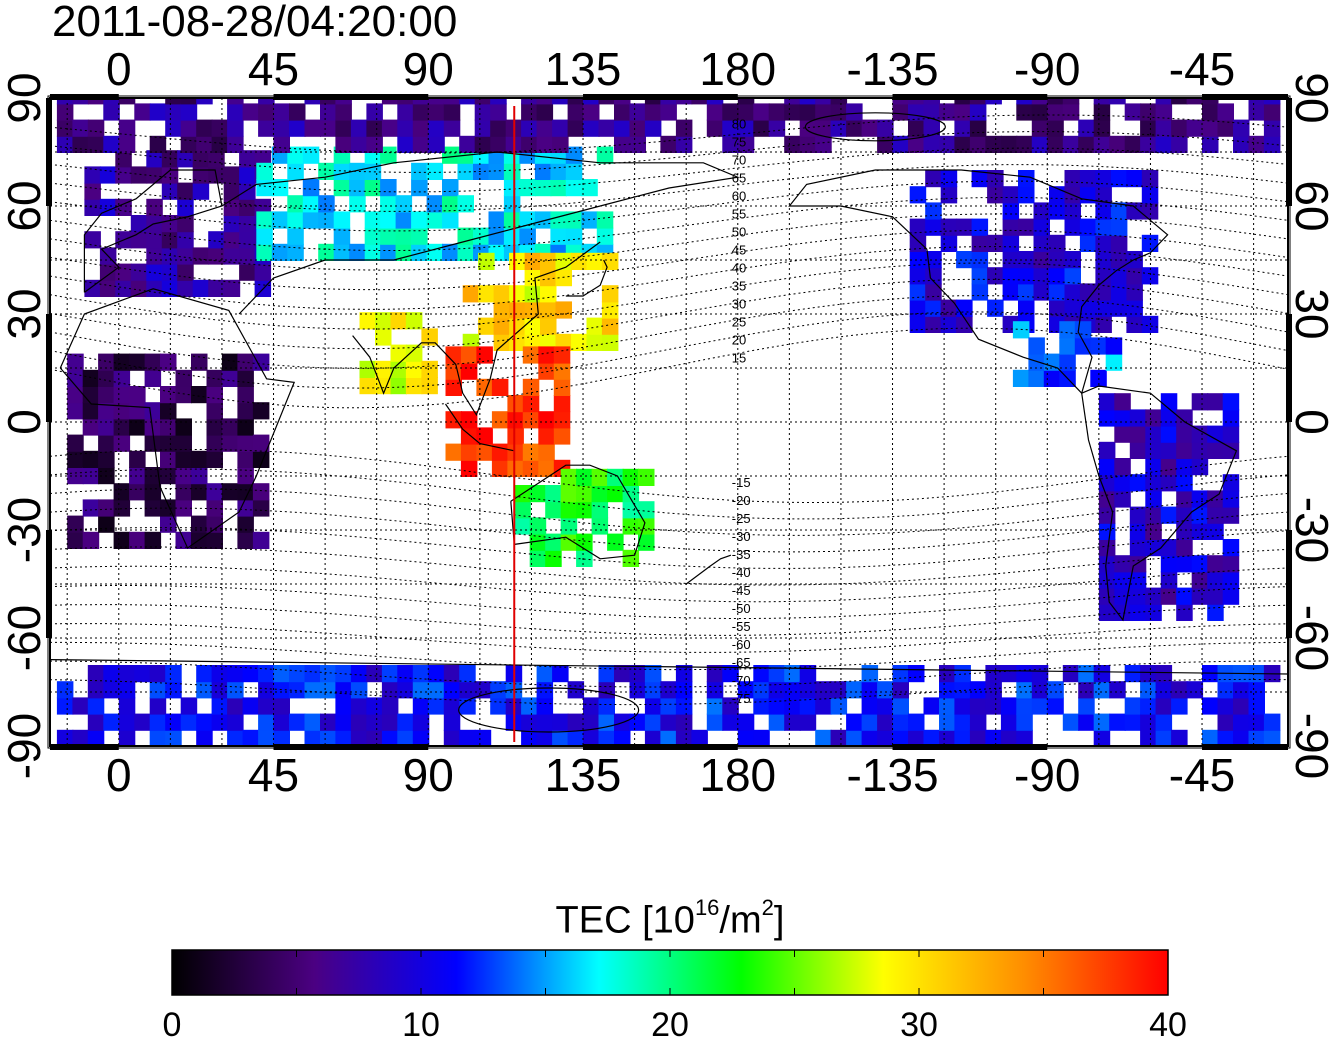  I want to click on lon-tick-top-label: 45, so click(273, 69).